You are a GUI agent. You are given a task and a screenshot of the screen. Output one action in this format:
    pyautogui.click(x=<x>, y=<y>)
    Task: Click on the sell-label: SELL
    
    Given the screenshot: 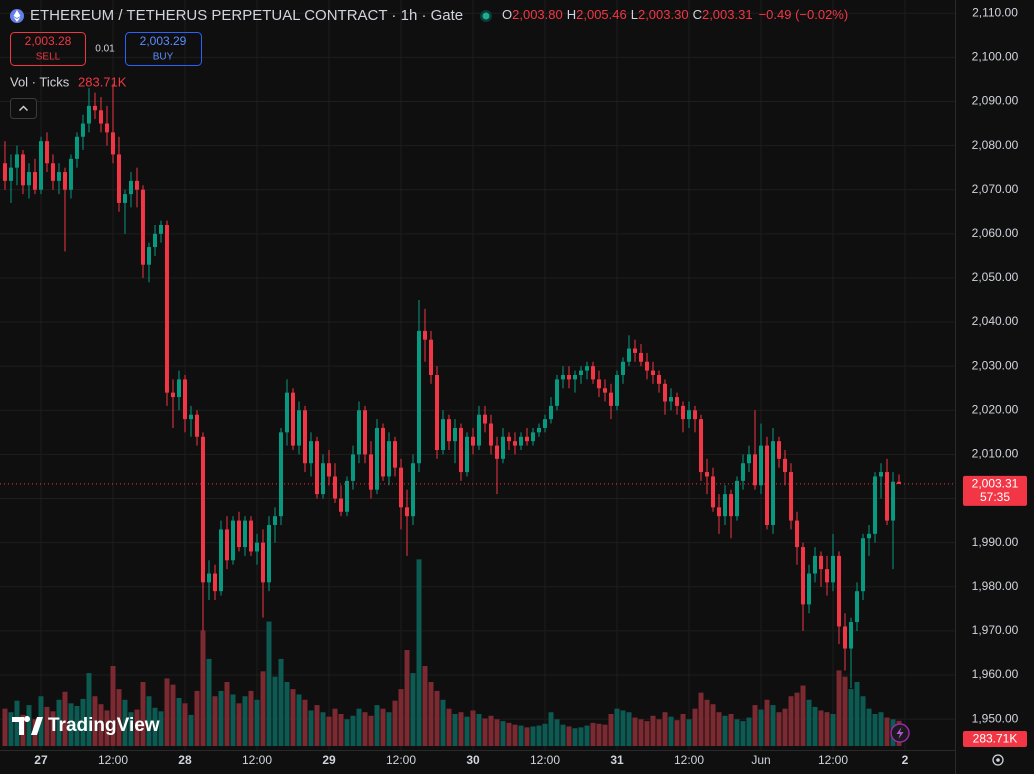 What is the action you would take?
    pyautogui.click(x=48, y=57)
    